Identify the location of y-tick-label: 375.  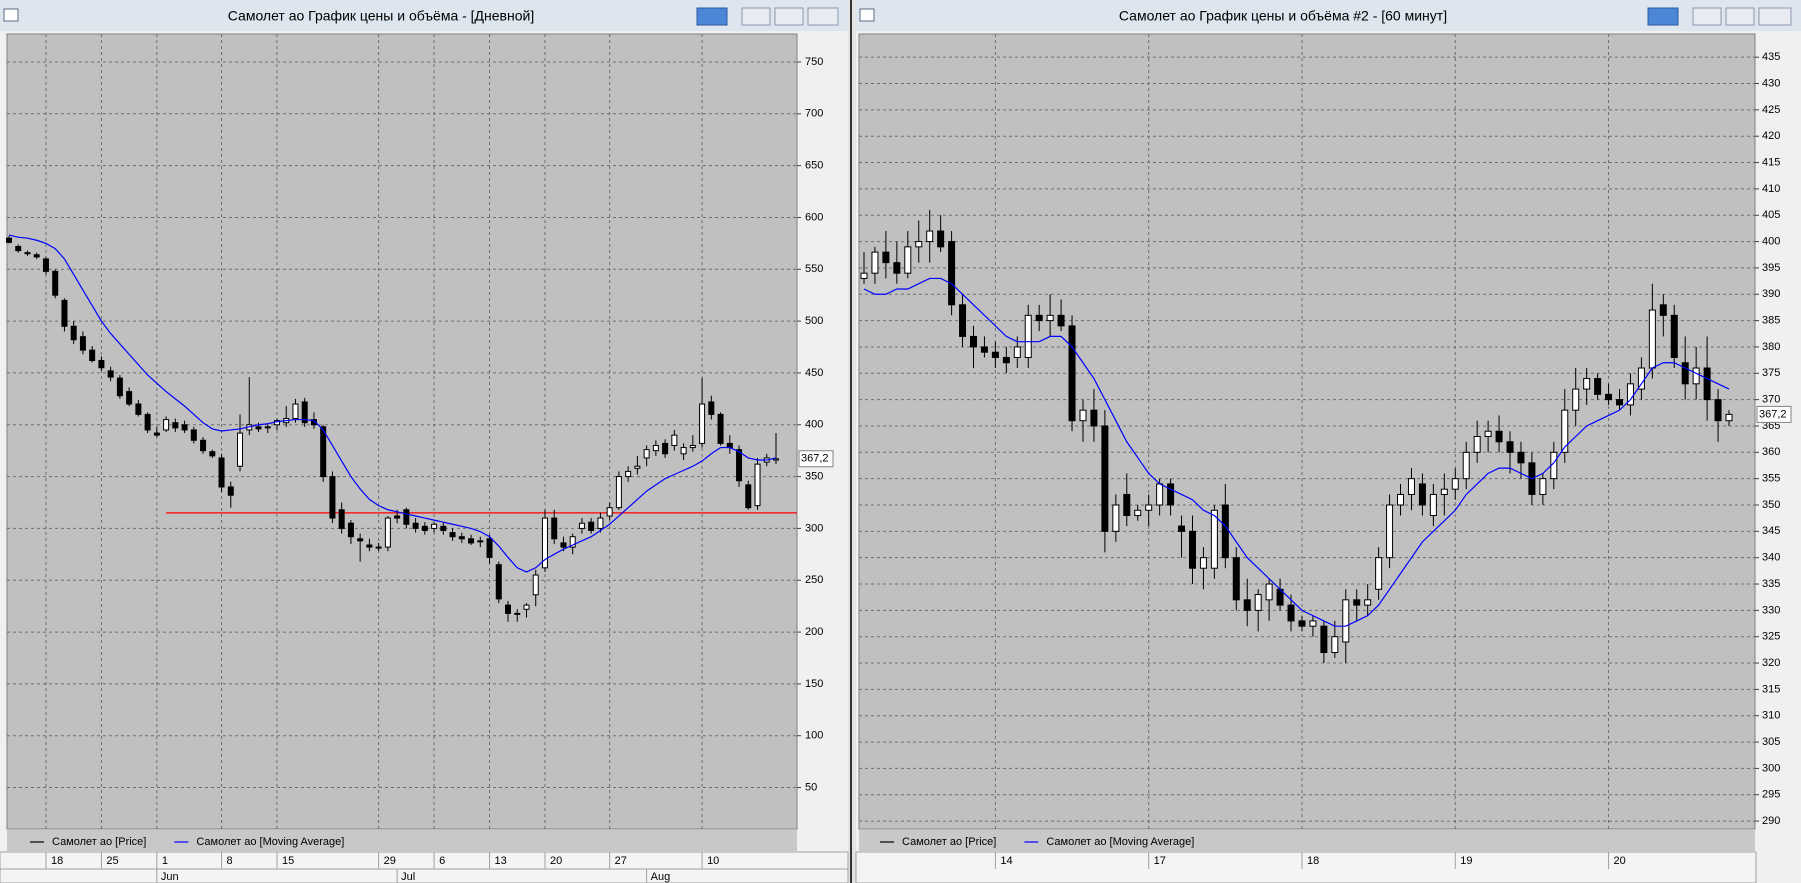
(1771, 373).